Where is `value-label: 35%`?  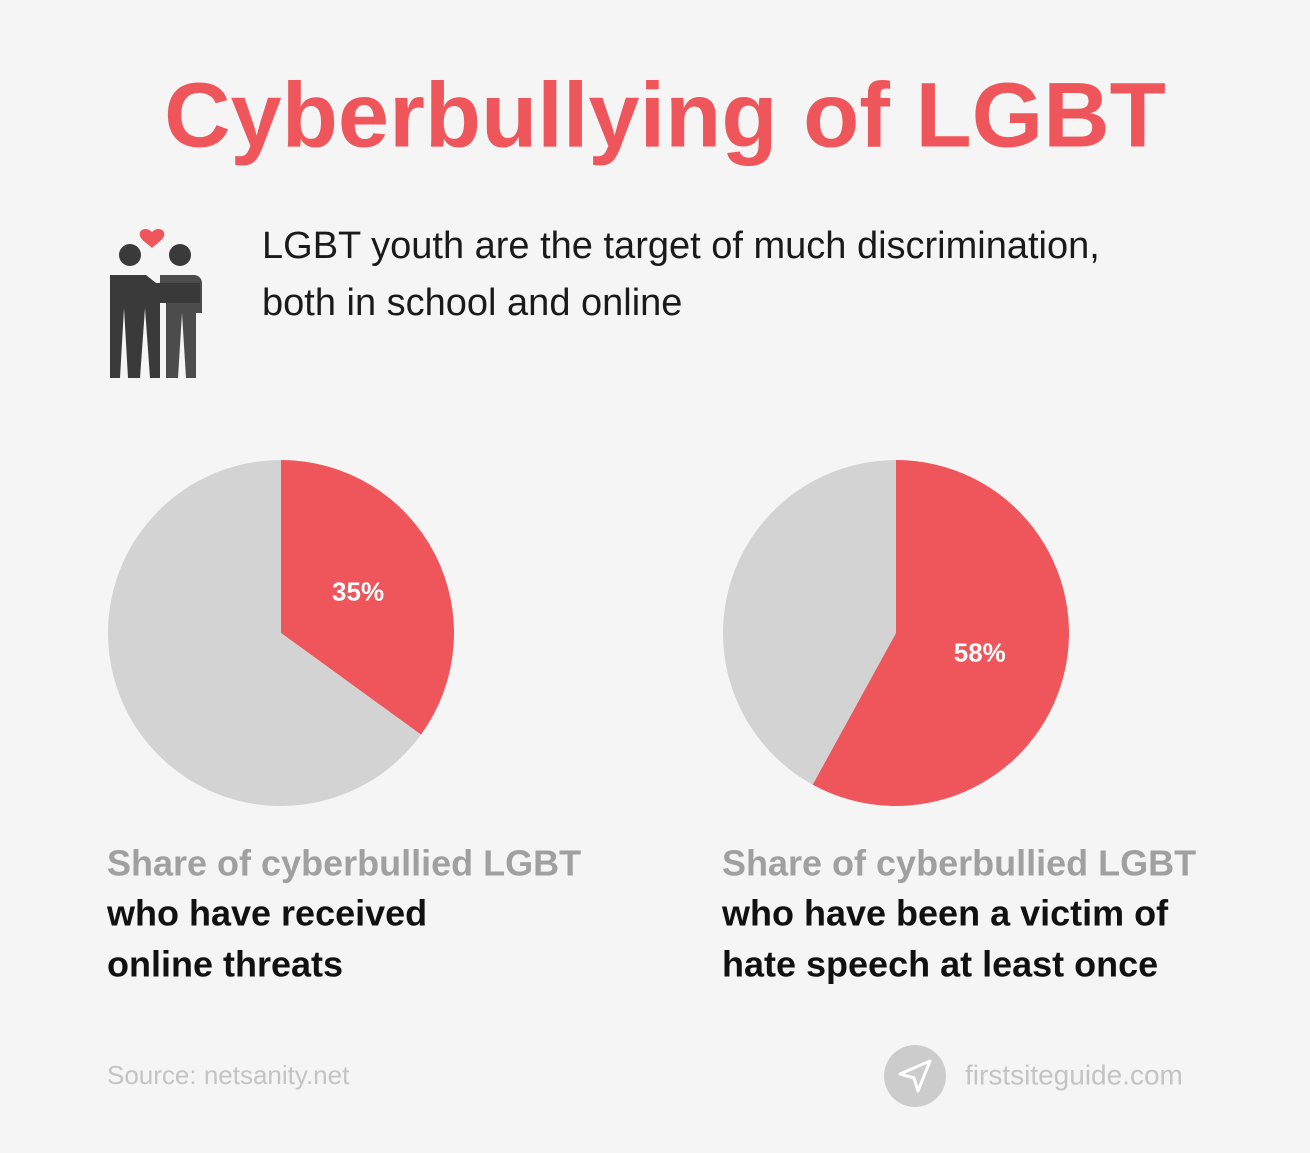
value-label: 35% is located at coordinates (358, 592).